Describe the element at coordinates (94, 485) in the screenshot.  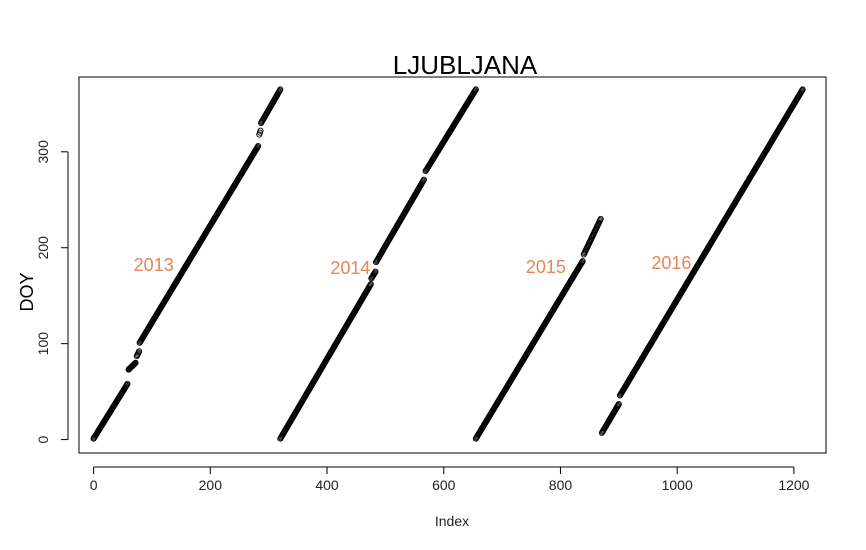
I see `x-tick-label: 0` at that location.